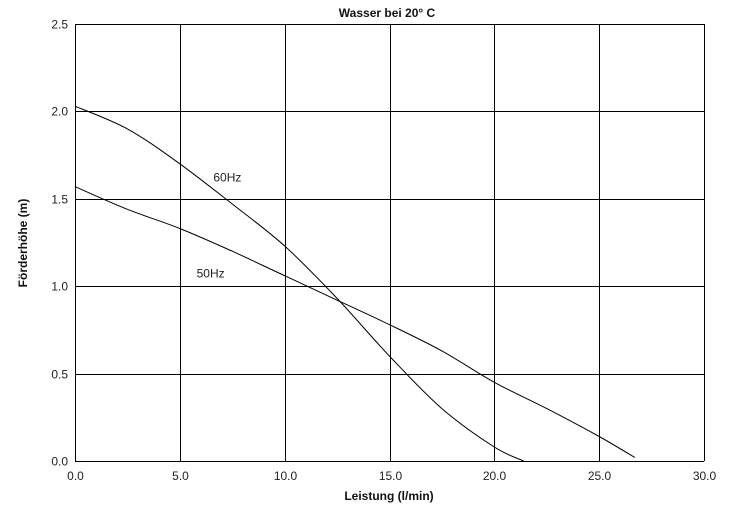  What do you see at coordinates (600, 476) in the screenshot?
I see `x-tick-label: 25.0` at bounding box center [600, 476].